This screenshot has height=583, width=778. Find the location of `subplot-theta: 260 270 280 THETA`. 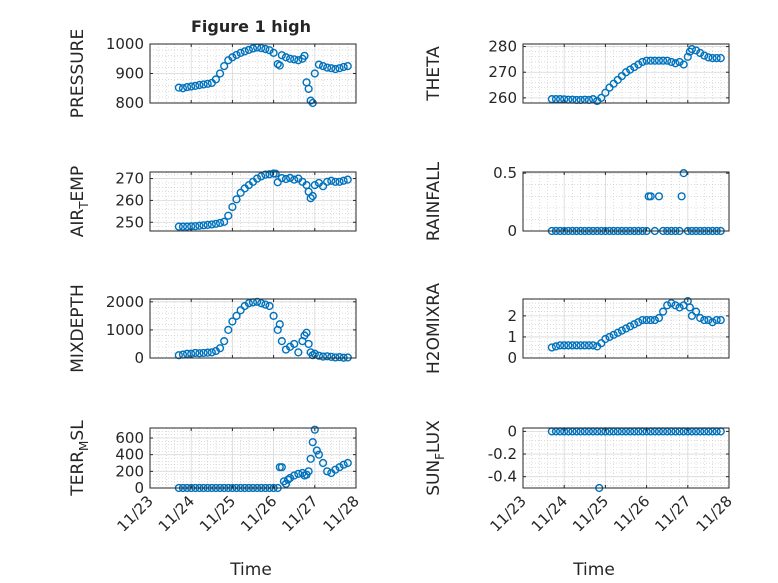

subplot-theta: 260 270 280 THETA is located at coordinates (577, 72).